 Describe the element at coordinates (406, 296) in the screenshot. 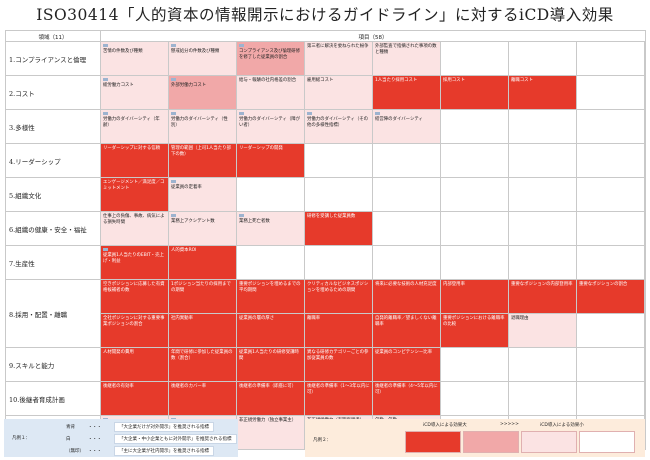

I see `metric-cell: 将来に必要な技術の人材充足度` at that location.